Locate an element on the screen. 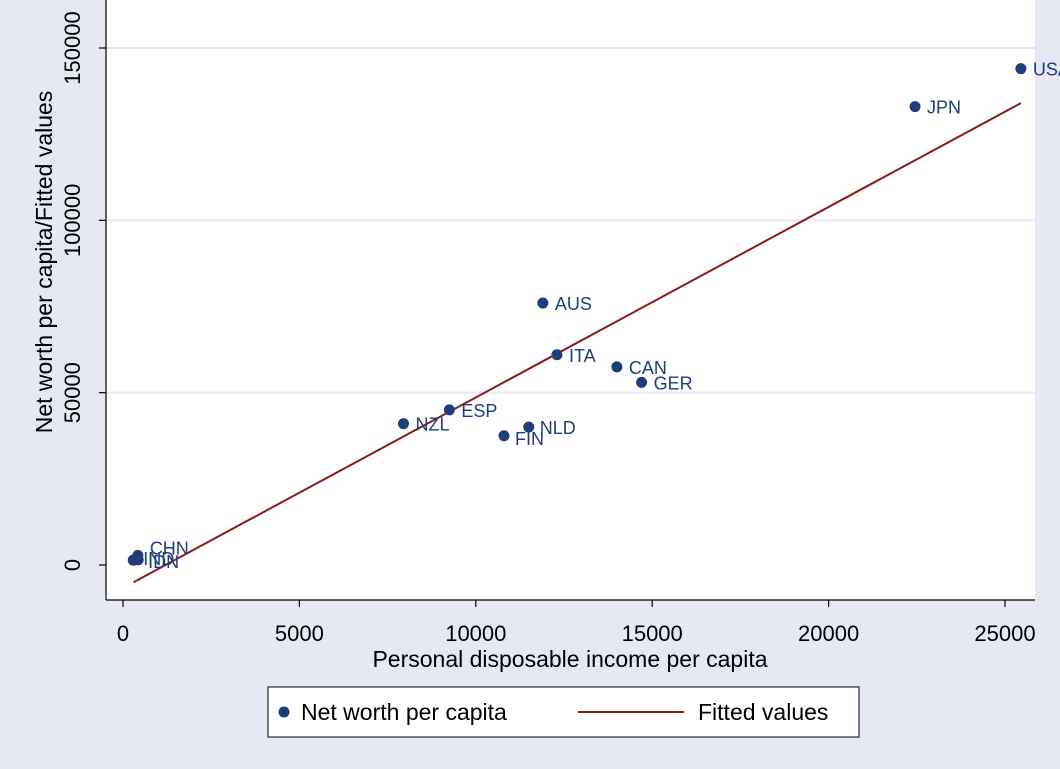  data-label-idn: IDN is located at coordinates (163, 562).